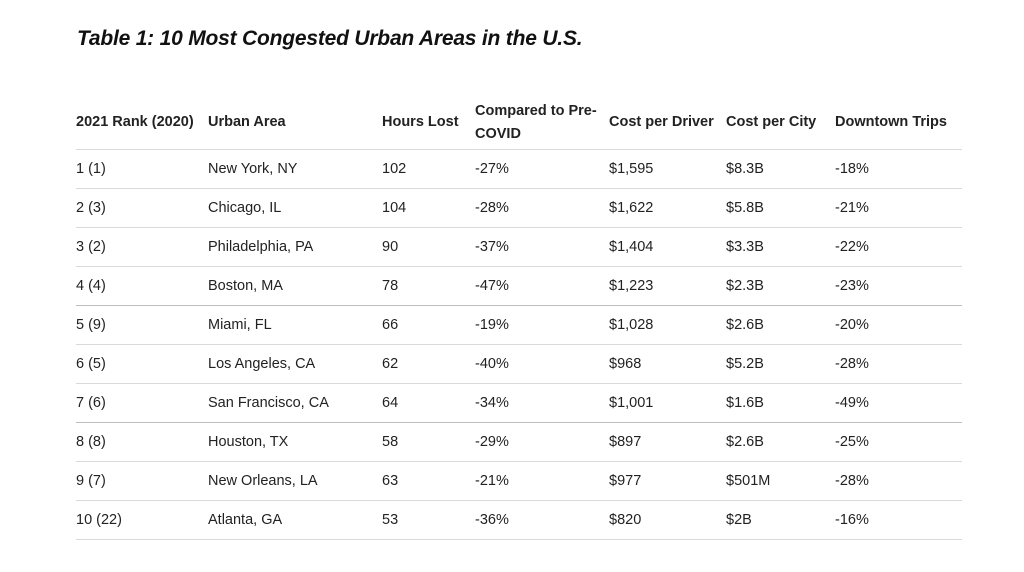 The width and height of the screenshot is (1024, 572). Describe the element at coordinates (295, 169) in the screenshot. I see `cell-urban-area: New York, NY` at that location.